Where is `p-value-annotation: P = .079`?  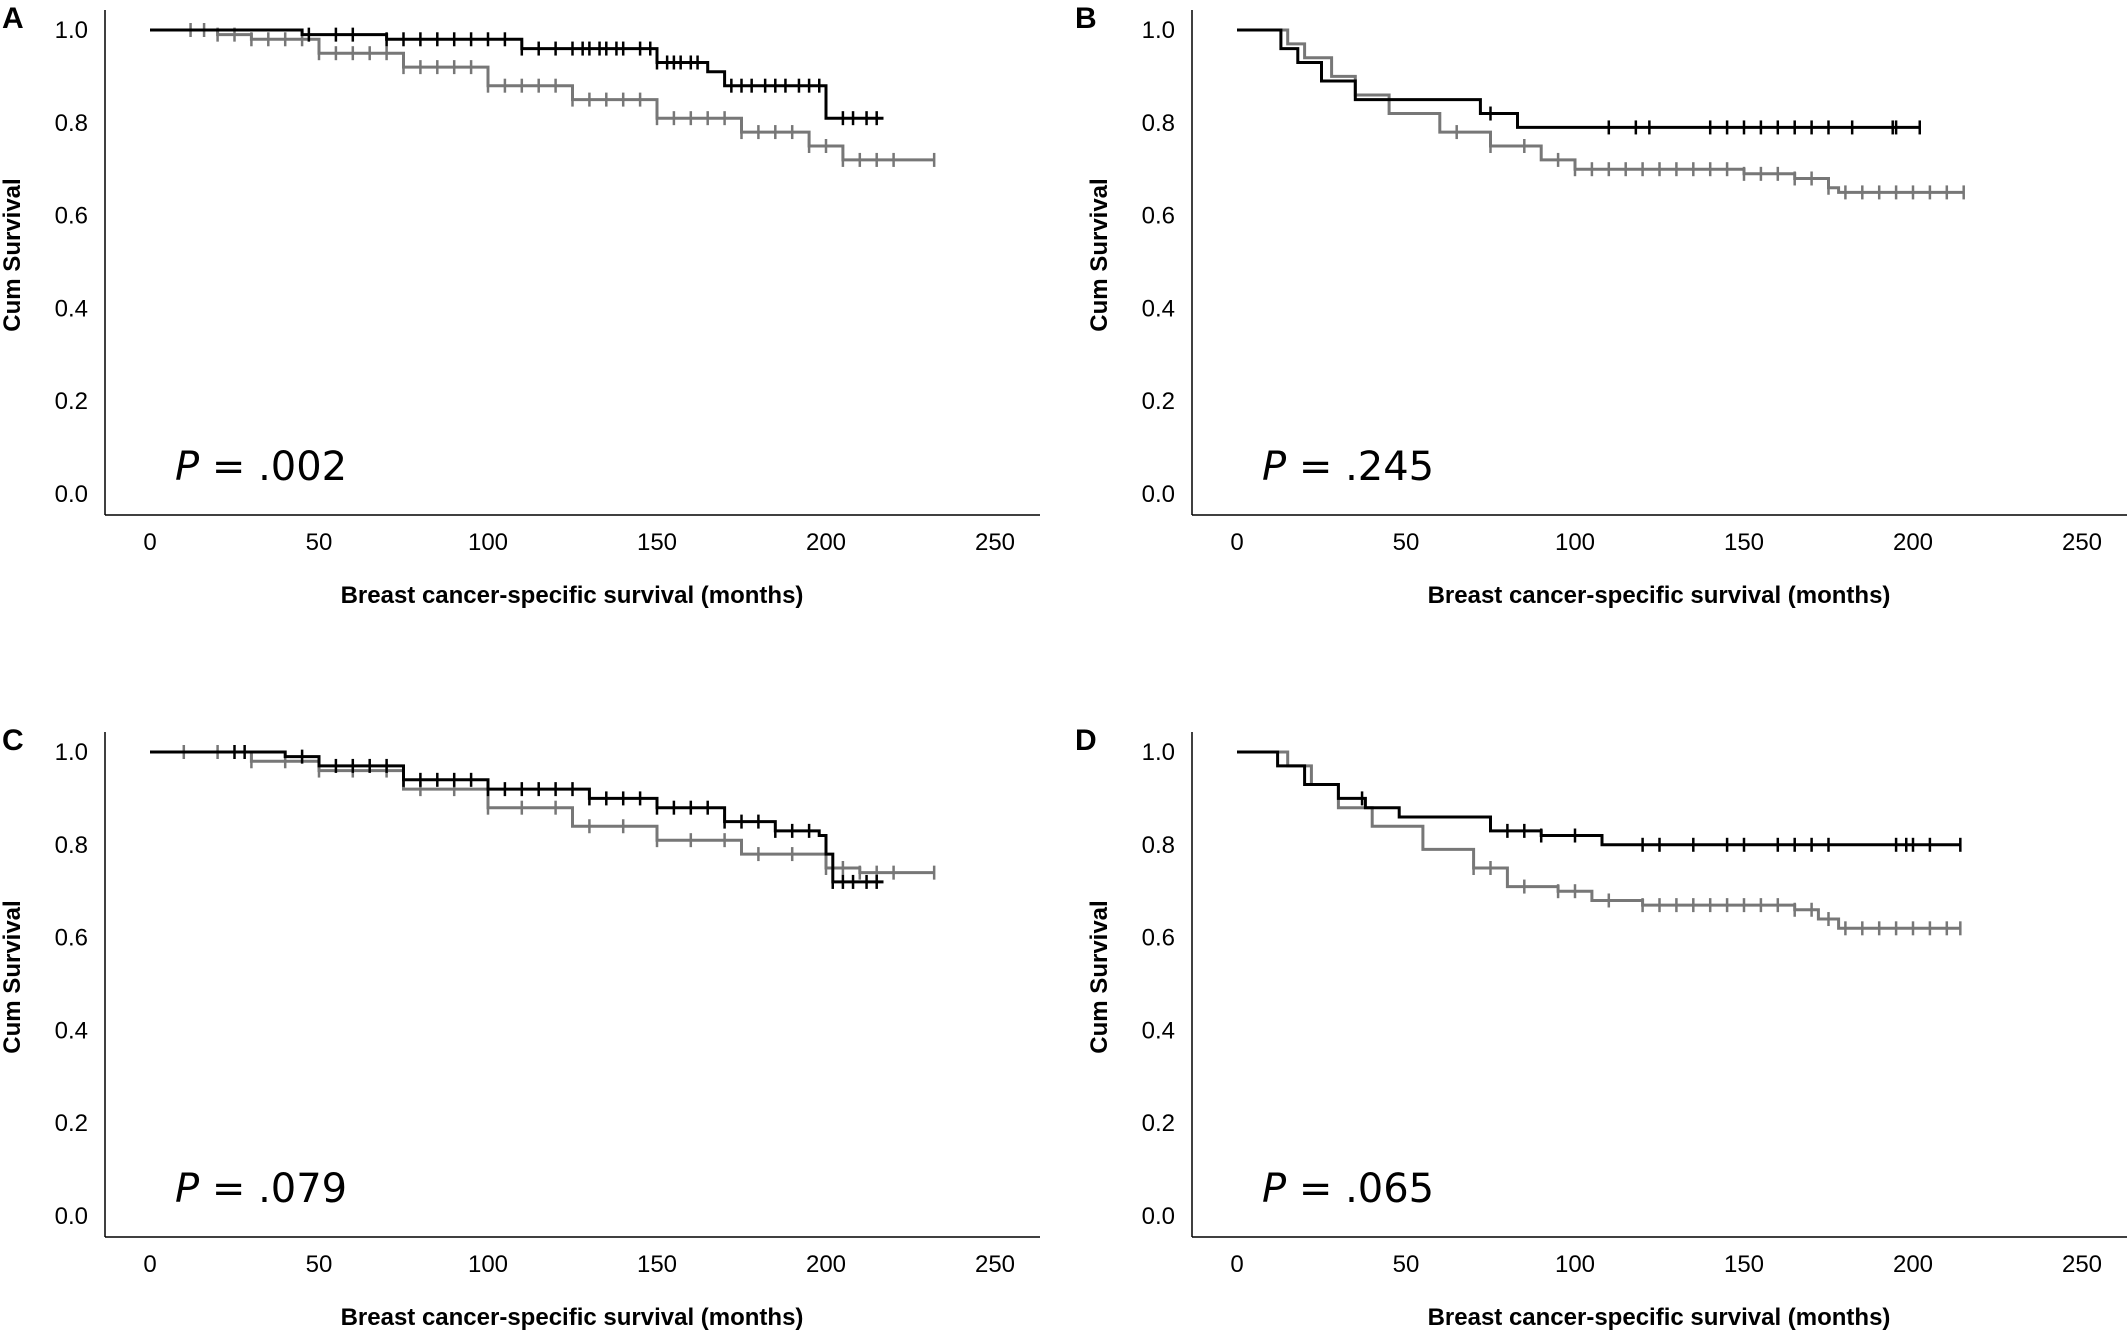
p-value-annotation: P = .079 is located at coordinates (261, 1189).